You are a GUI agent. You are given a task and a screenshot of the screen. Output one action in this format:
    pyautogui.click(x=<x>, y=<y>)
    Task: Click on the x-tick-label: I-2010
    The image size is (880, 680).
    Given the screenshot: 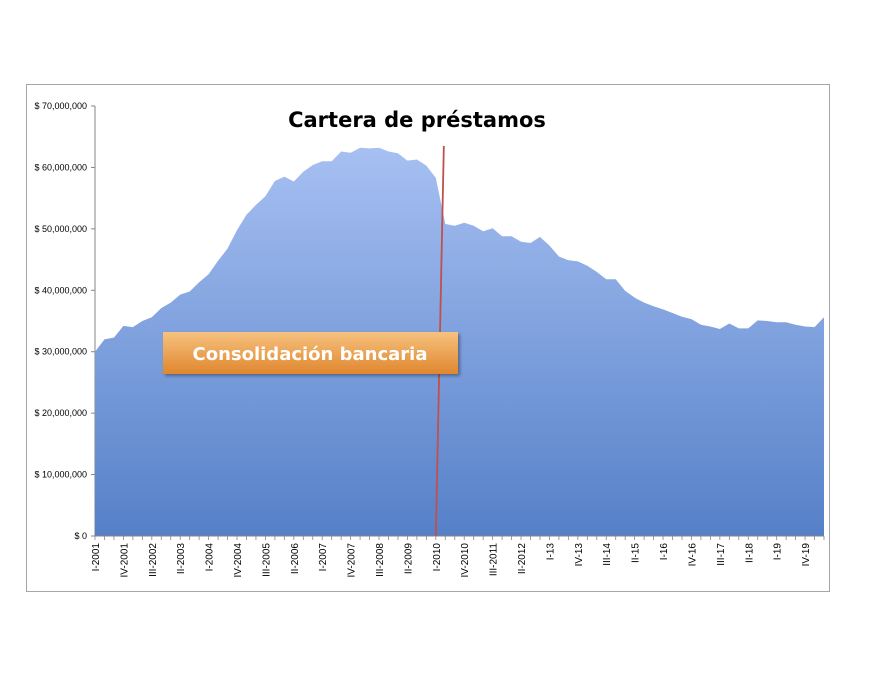 What is the action you would take?
    pyautogui.click(x=437, y=557)
    